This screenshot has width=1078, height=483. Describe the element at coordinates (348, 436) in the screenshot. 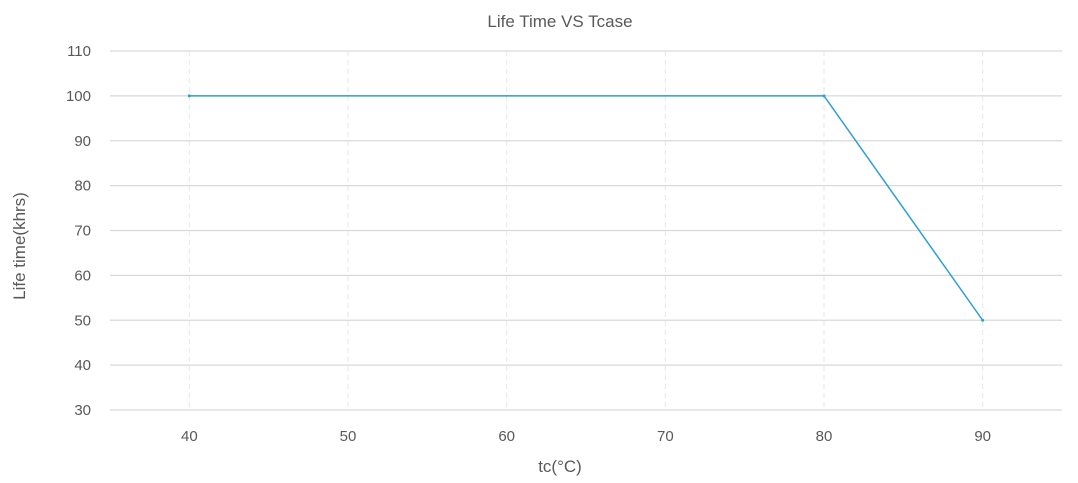

I see `x-tick-label: 50` at that location.